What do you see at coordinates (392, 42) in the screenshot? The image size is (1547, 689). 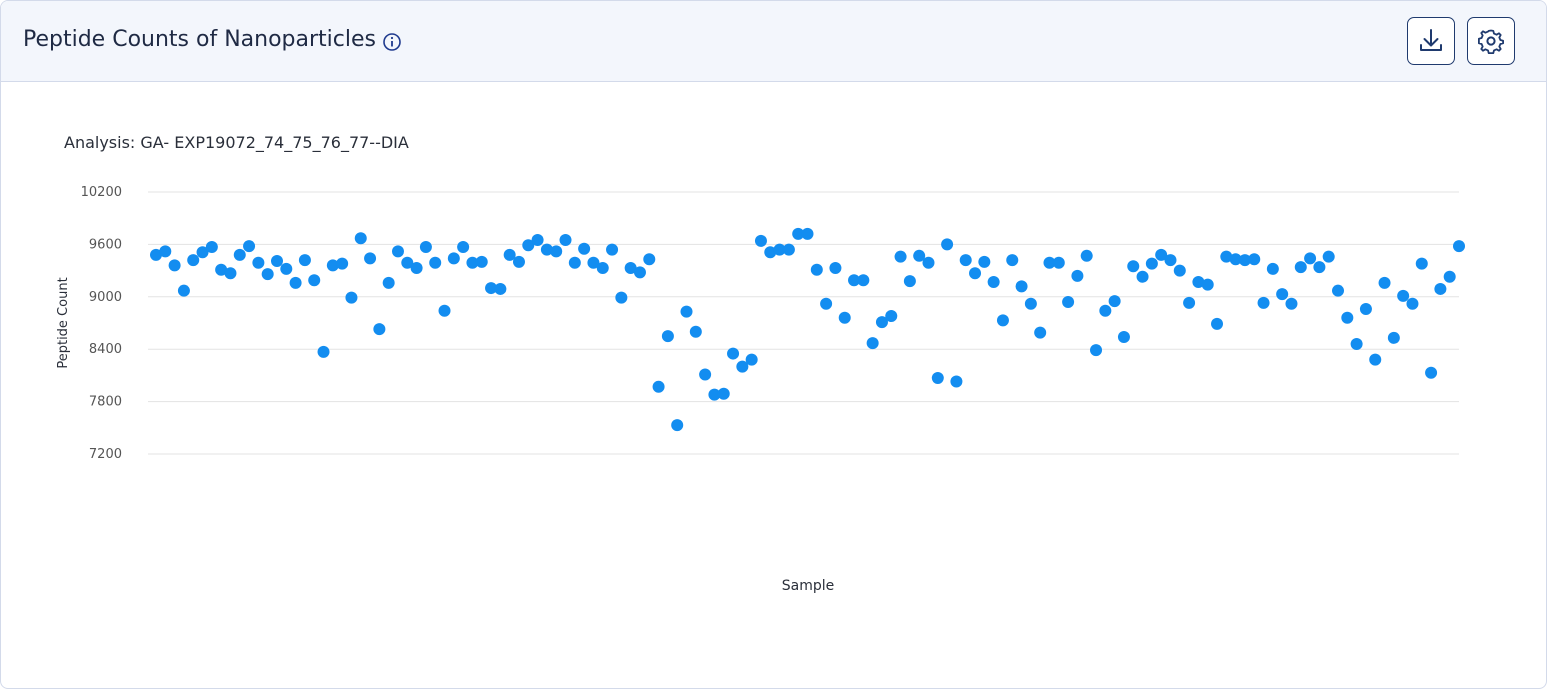 I see `info-icon` at bounding box center [392, 42].